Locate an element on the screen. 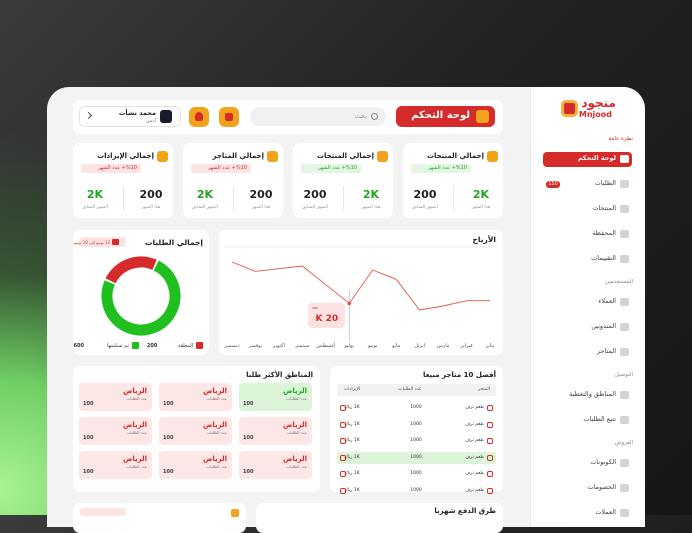 The height and width of the screenshot is (533, 692). nav-label: العملاء is located at coordinates (607, 301).